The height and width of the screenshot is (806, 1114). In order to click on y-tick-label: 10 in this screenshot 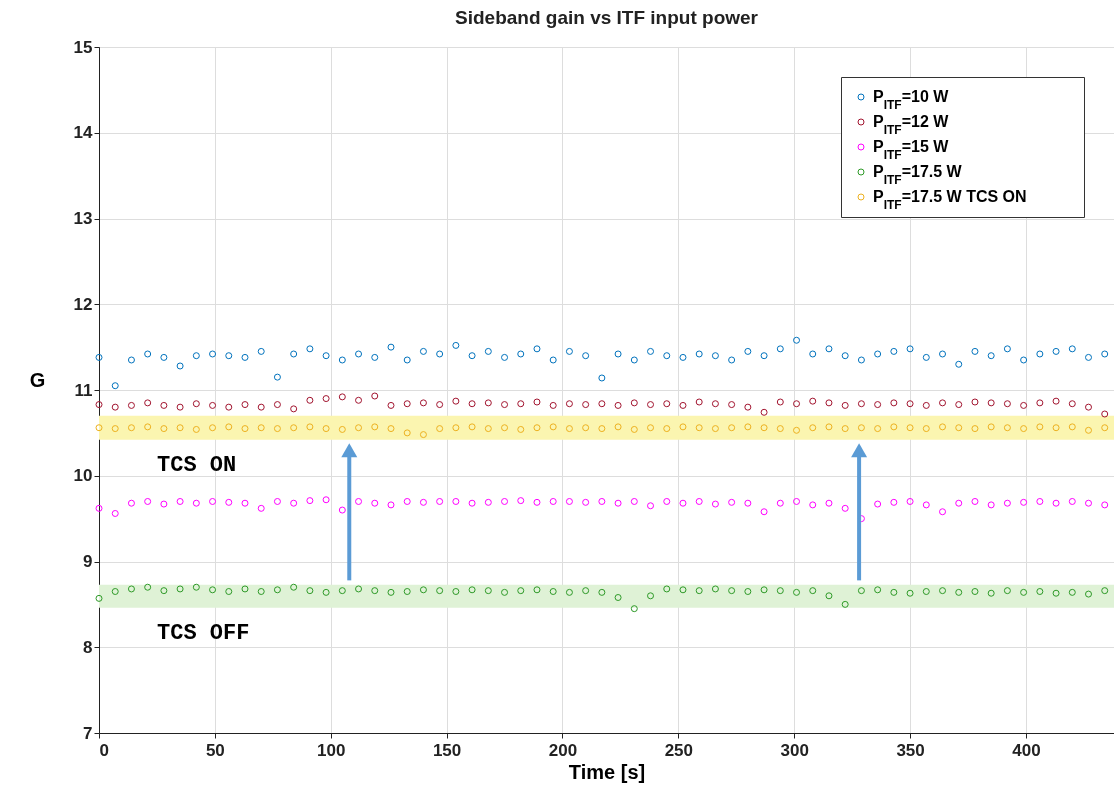, I will do `click(83, 476)`.